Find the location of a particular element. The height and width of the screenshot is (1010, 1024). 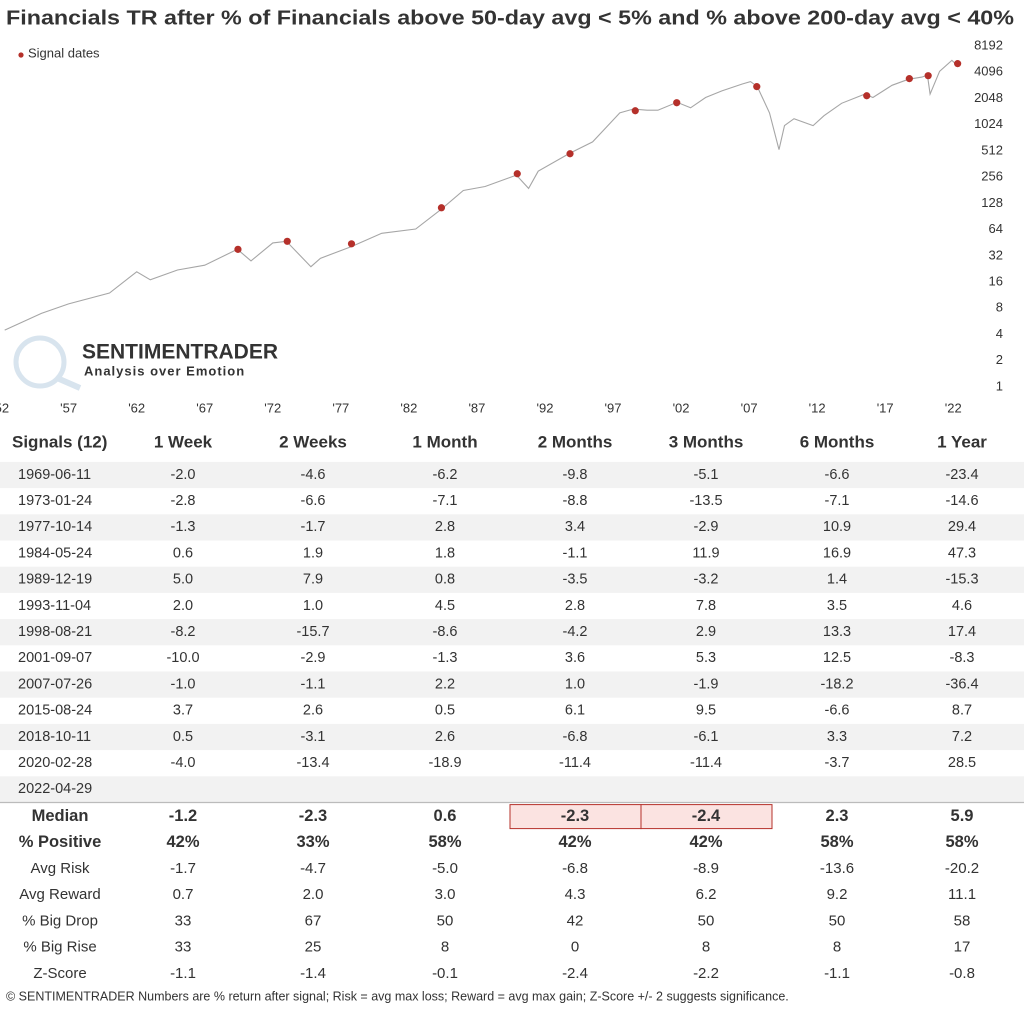

cell: 2.6 is located at coordinates (313, 711).